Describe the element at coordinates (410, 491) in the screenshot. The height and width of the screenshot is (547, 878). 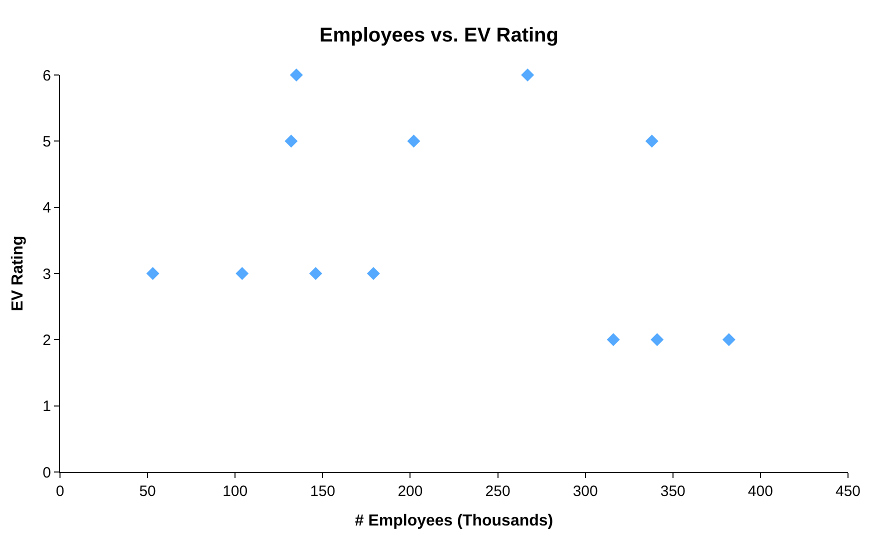
I see `x-tick-label: 200` at that location.